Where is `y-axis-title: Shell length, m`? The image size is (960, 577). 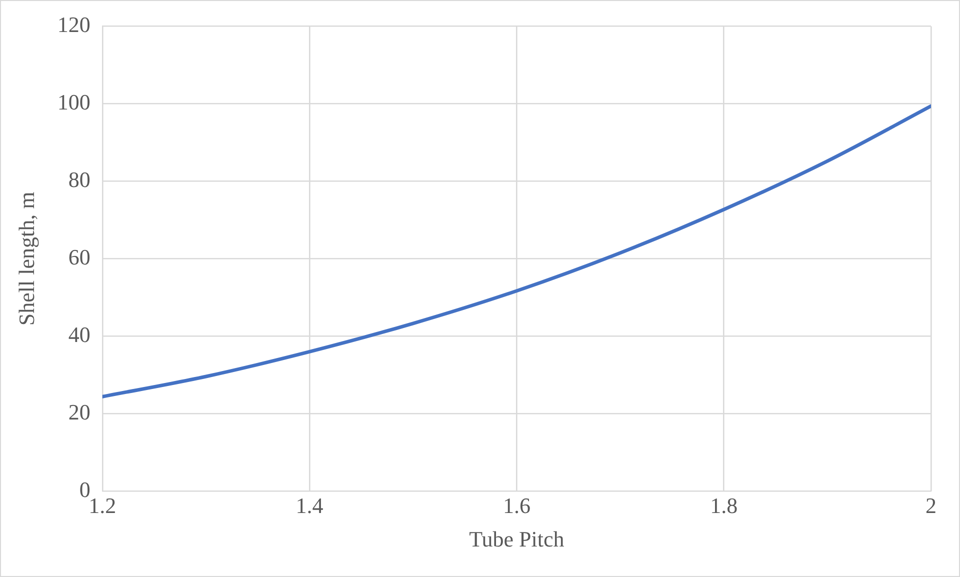
y-axis-title: Shell length, m is located at coordinates (26, 259).